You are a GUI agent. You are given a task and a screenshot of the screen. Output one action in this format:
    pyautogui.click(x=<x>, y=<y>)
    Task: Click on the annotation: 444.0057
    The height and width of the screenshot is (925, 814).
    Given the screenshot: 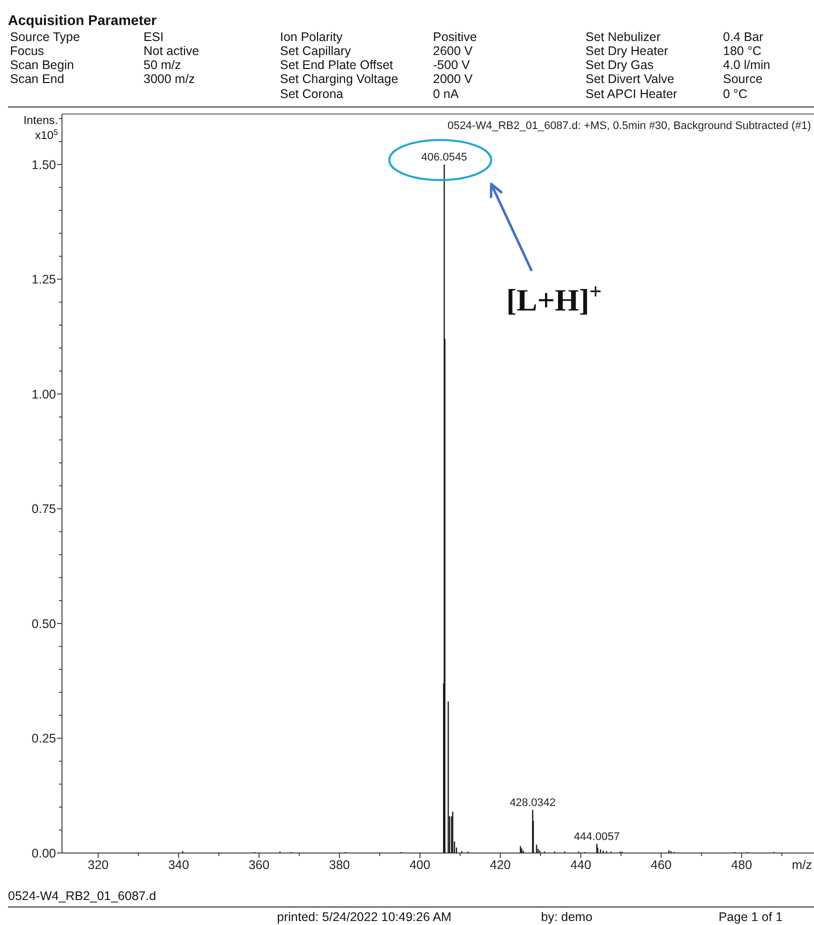 What is the action you would take?
    pyautogui.click(x=597, y=836)
    